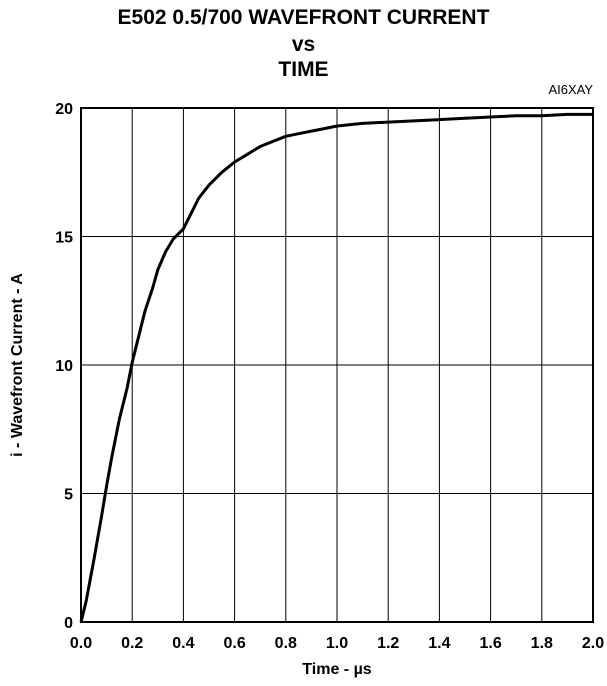 This screenshot has height=686, width=607. I want to click on y-tick-label: 15, so click(64, 238).